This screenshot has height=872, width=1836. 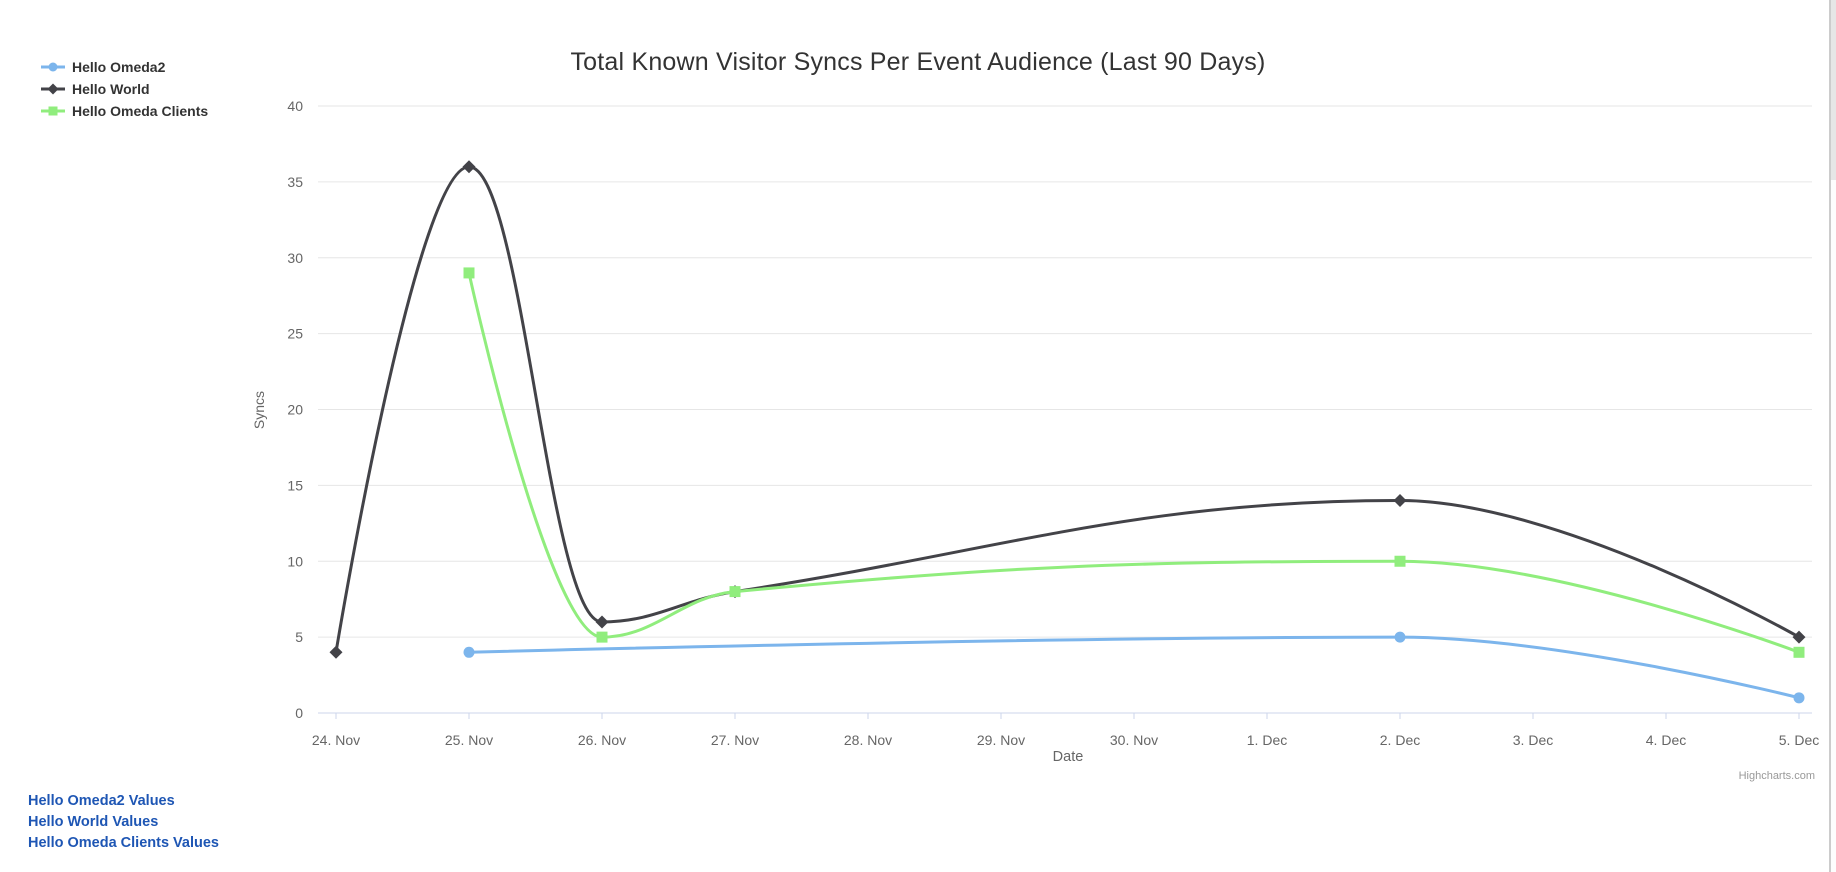 I want to click on point-hello-world-25-nov, so click(x=469, y=167).